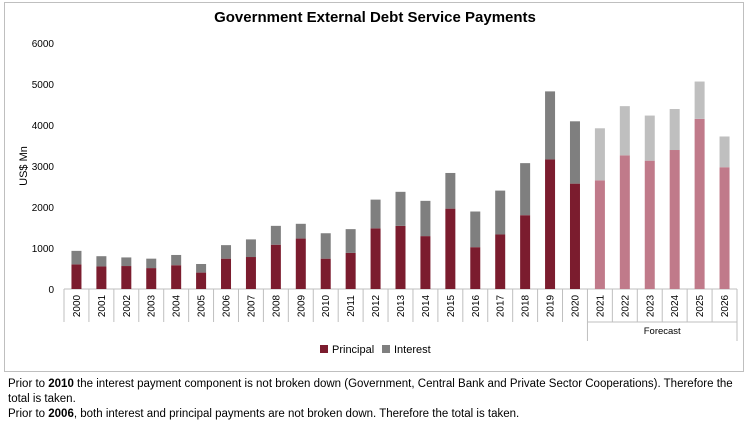  What do you see at coordinates (662, 331) in the screenshot?
I see `forecast-label: Forecast` at bounding box center [662, 331].